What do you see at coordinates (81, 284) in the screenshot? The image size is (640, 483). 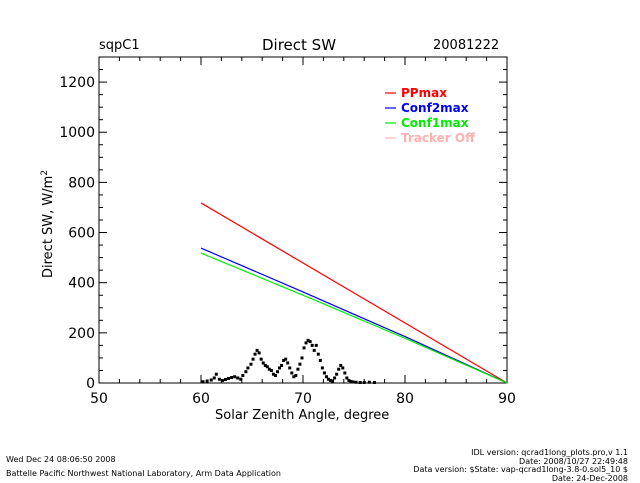 I see `y-tick-label: 400` at bounding box center [81, 284].